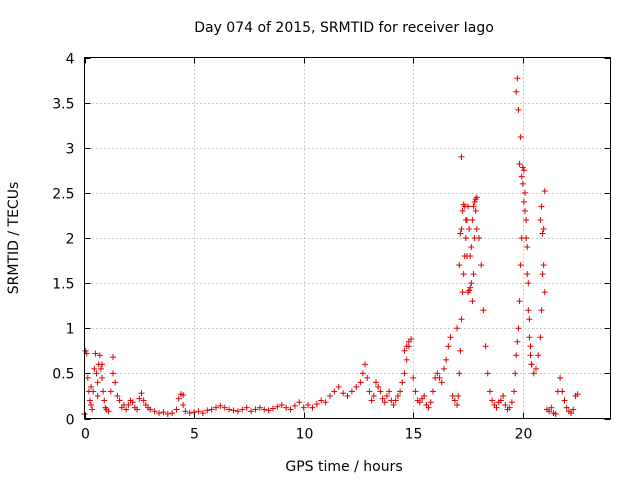  I want to click on x-tick-label: 20, so click(524, 435).